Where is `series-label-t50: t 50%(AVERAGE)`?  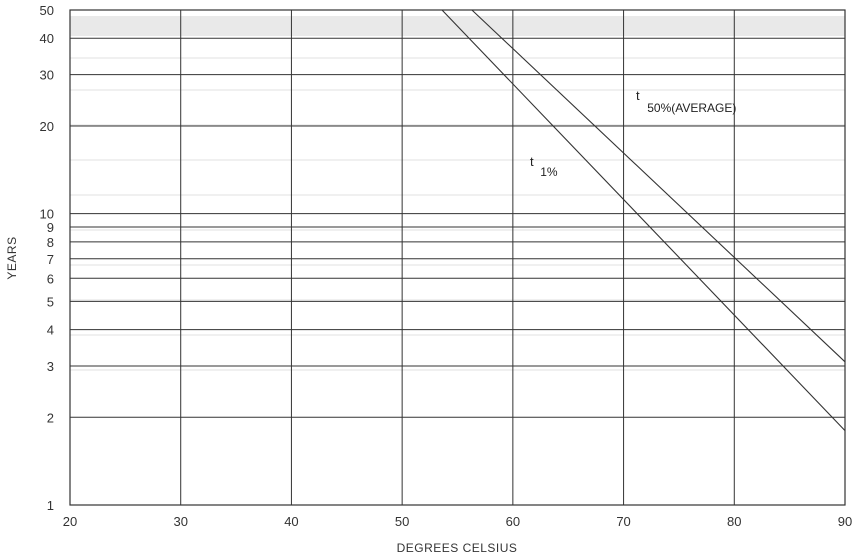
series-label-t50: t 50%(AVERAGE) is located at coordinates (686, 101).